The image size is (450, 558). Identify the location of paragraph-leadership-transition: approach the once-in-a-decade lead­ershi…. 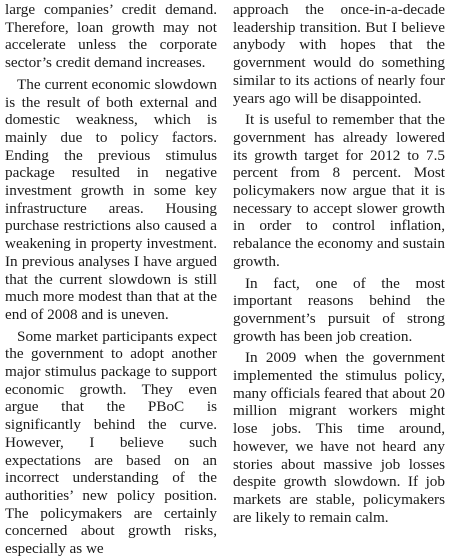
(339, 54).